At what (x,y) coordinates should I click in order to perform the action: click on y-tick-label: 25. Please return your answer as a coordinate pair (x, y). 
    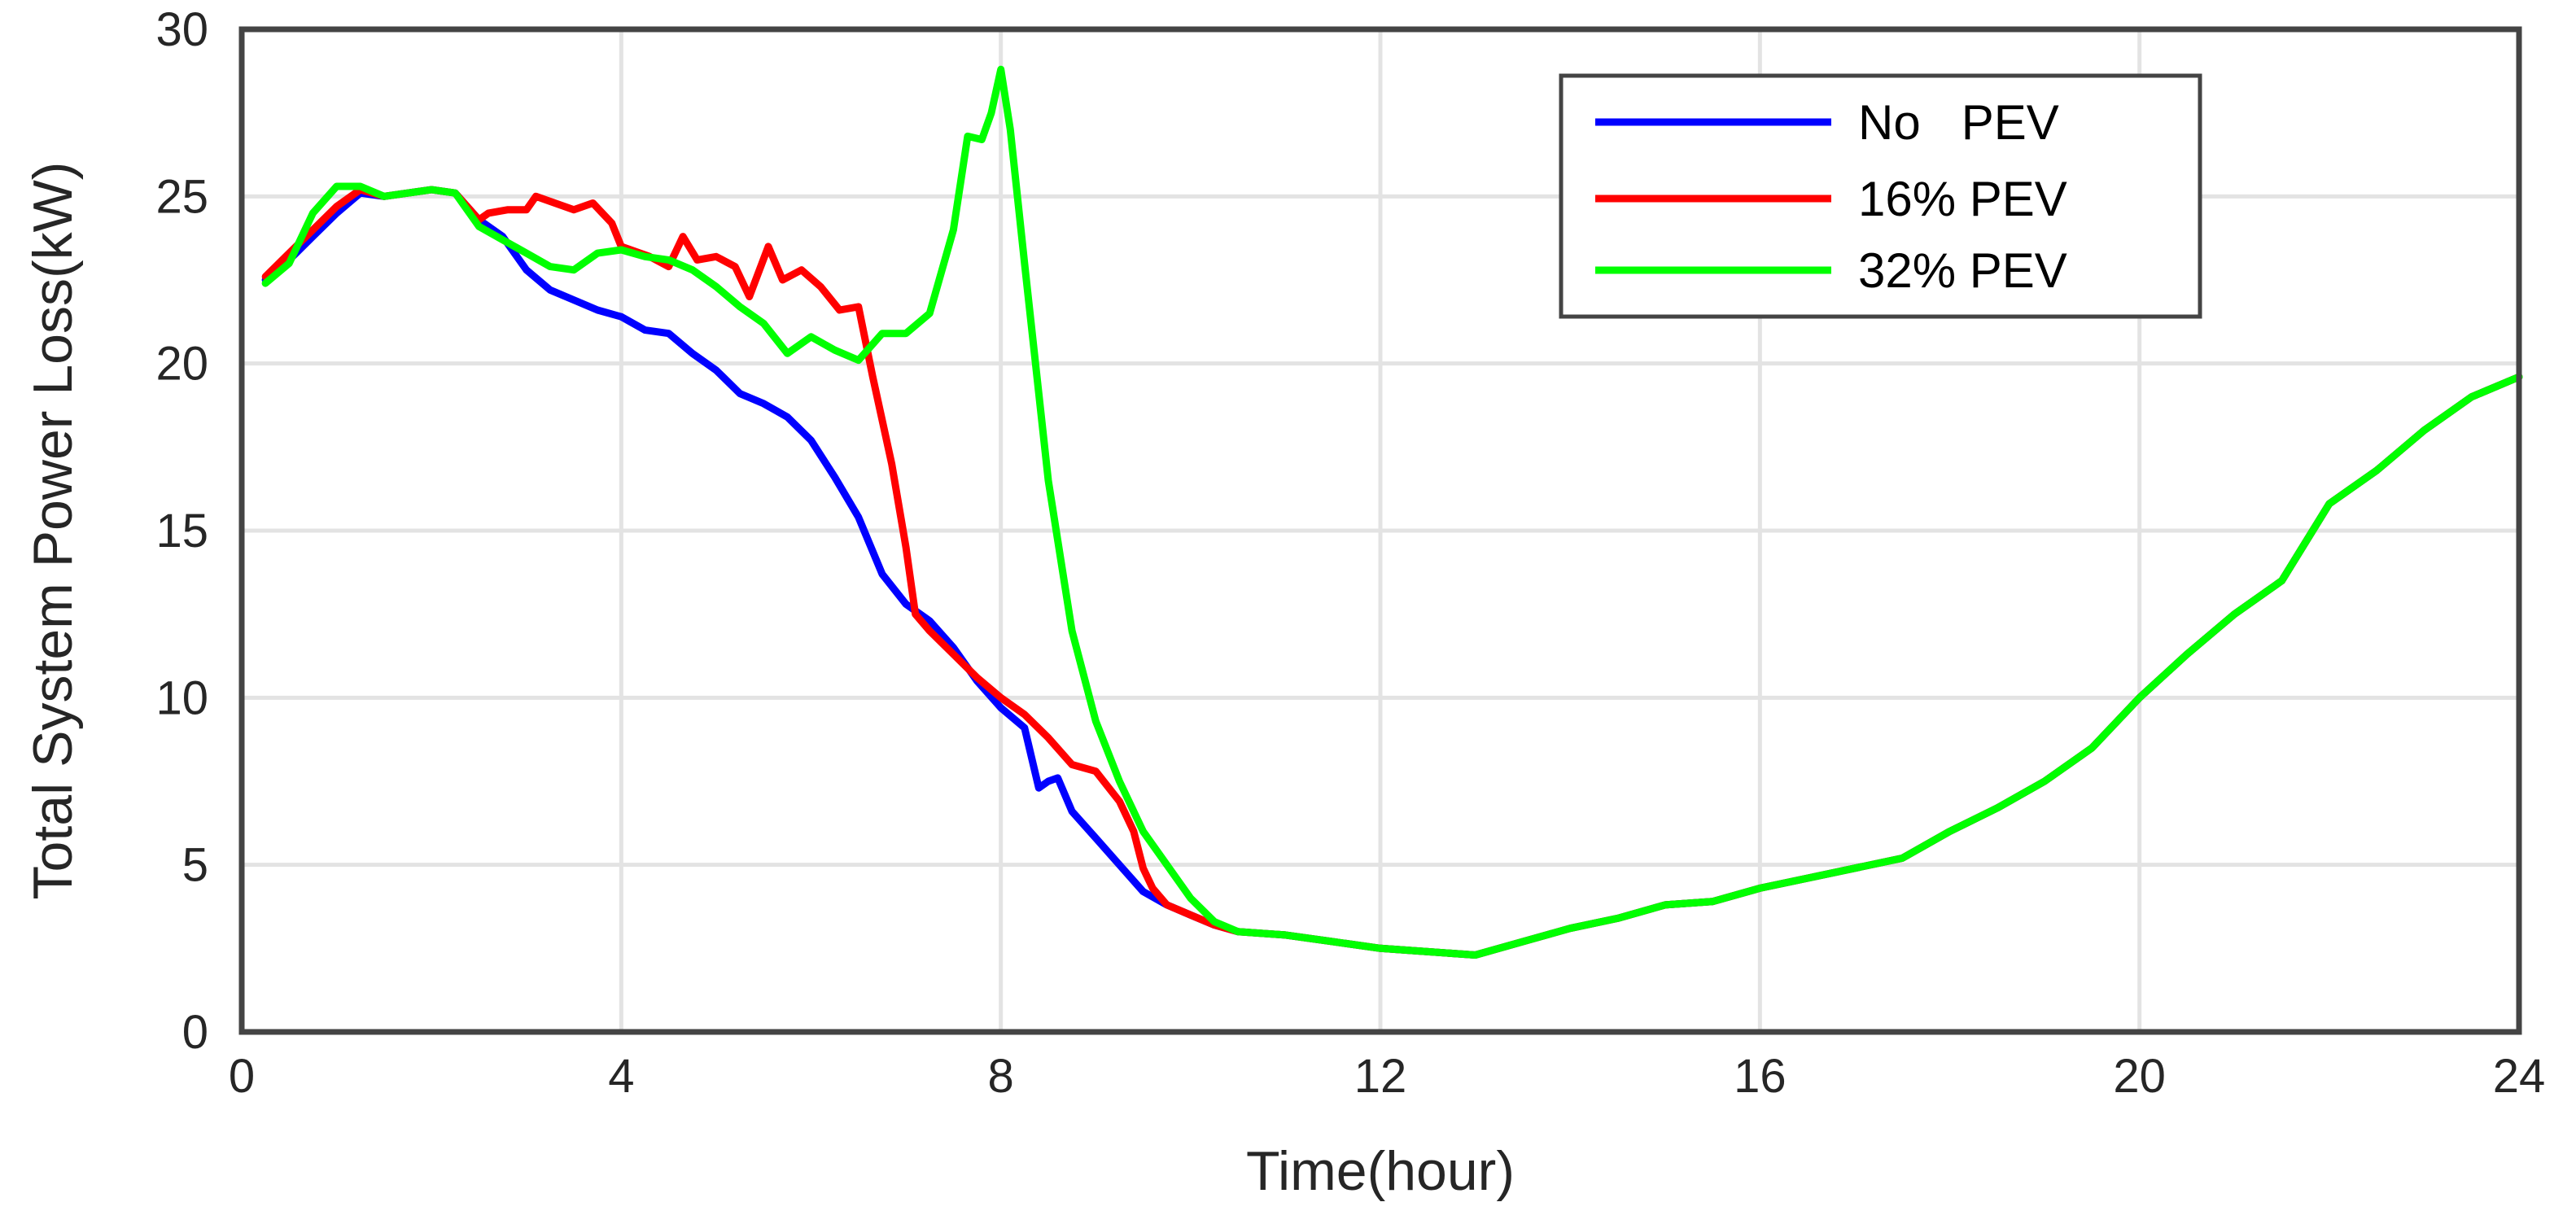
    Looking at the image, I should click on (181, 196).